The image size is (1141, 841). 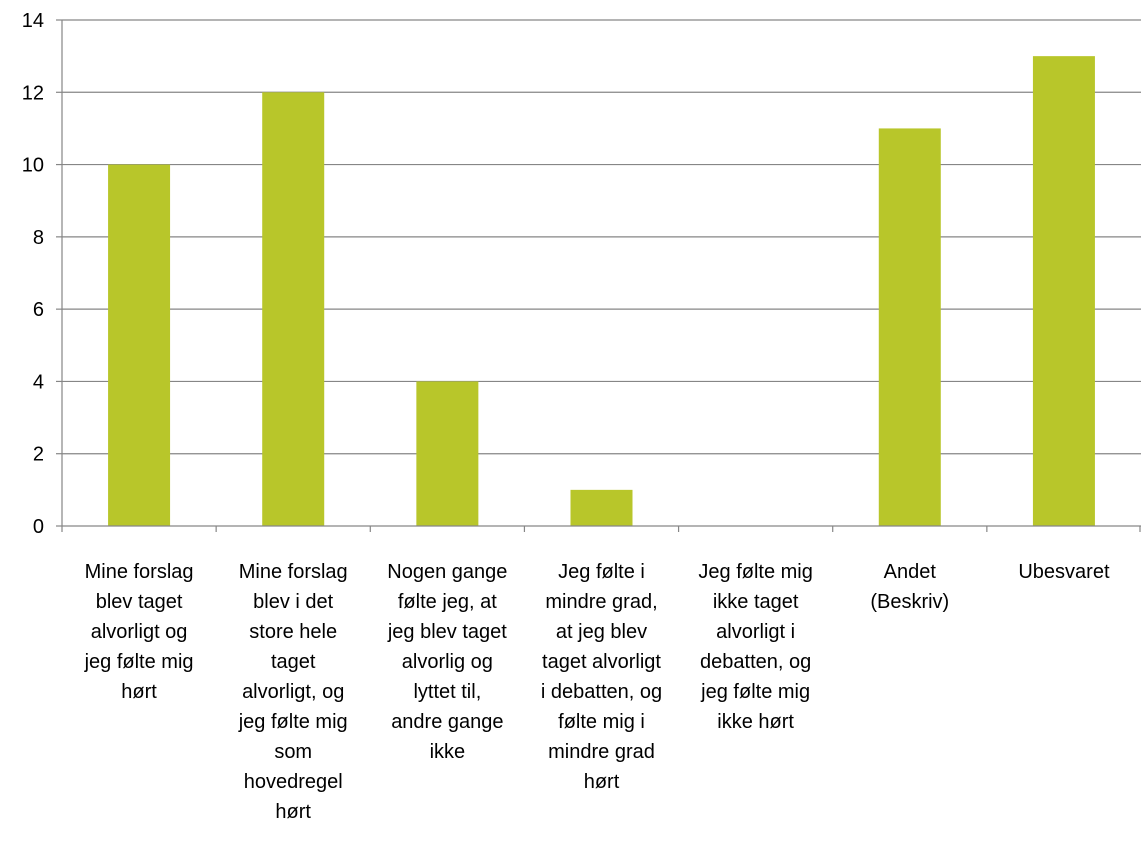 I want to click on x-tick-label-line: alvorlig og, so click(x=447, y=662).